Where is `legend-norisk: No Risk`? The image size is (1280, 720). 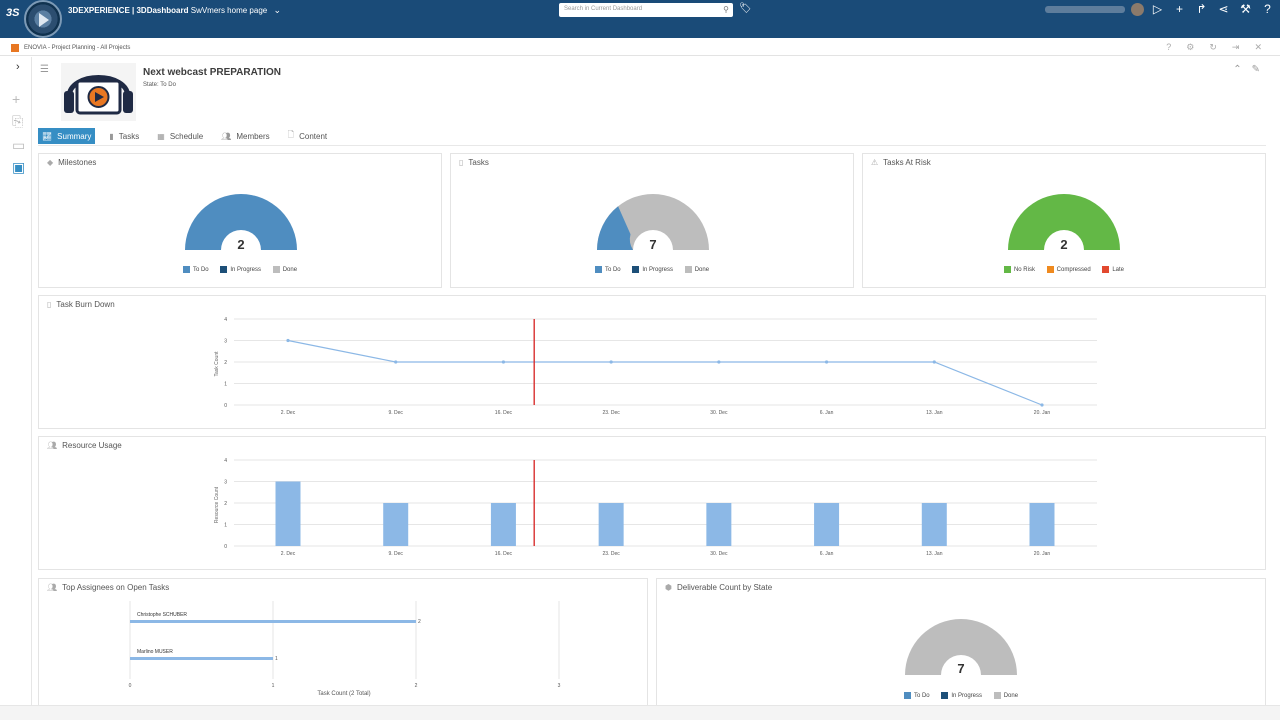
legend-norisk: No Risk is located at coordinates (1019, 269).